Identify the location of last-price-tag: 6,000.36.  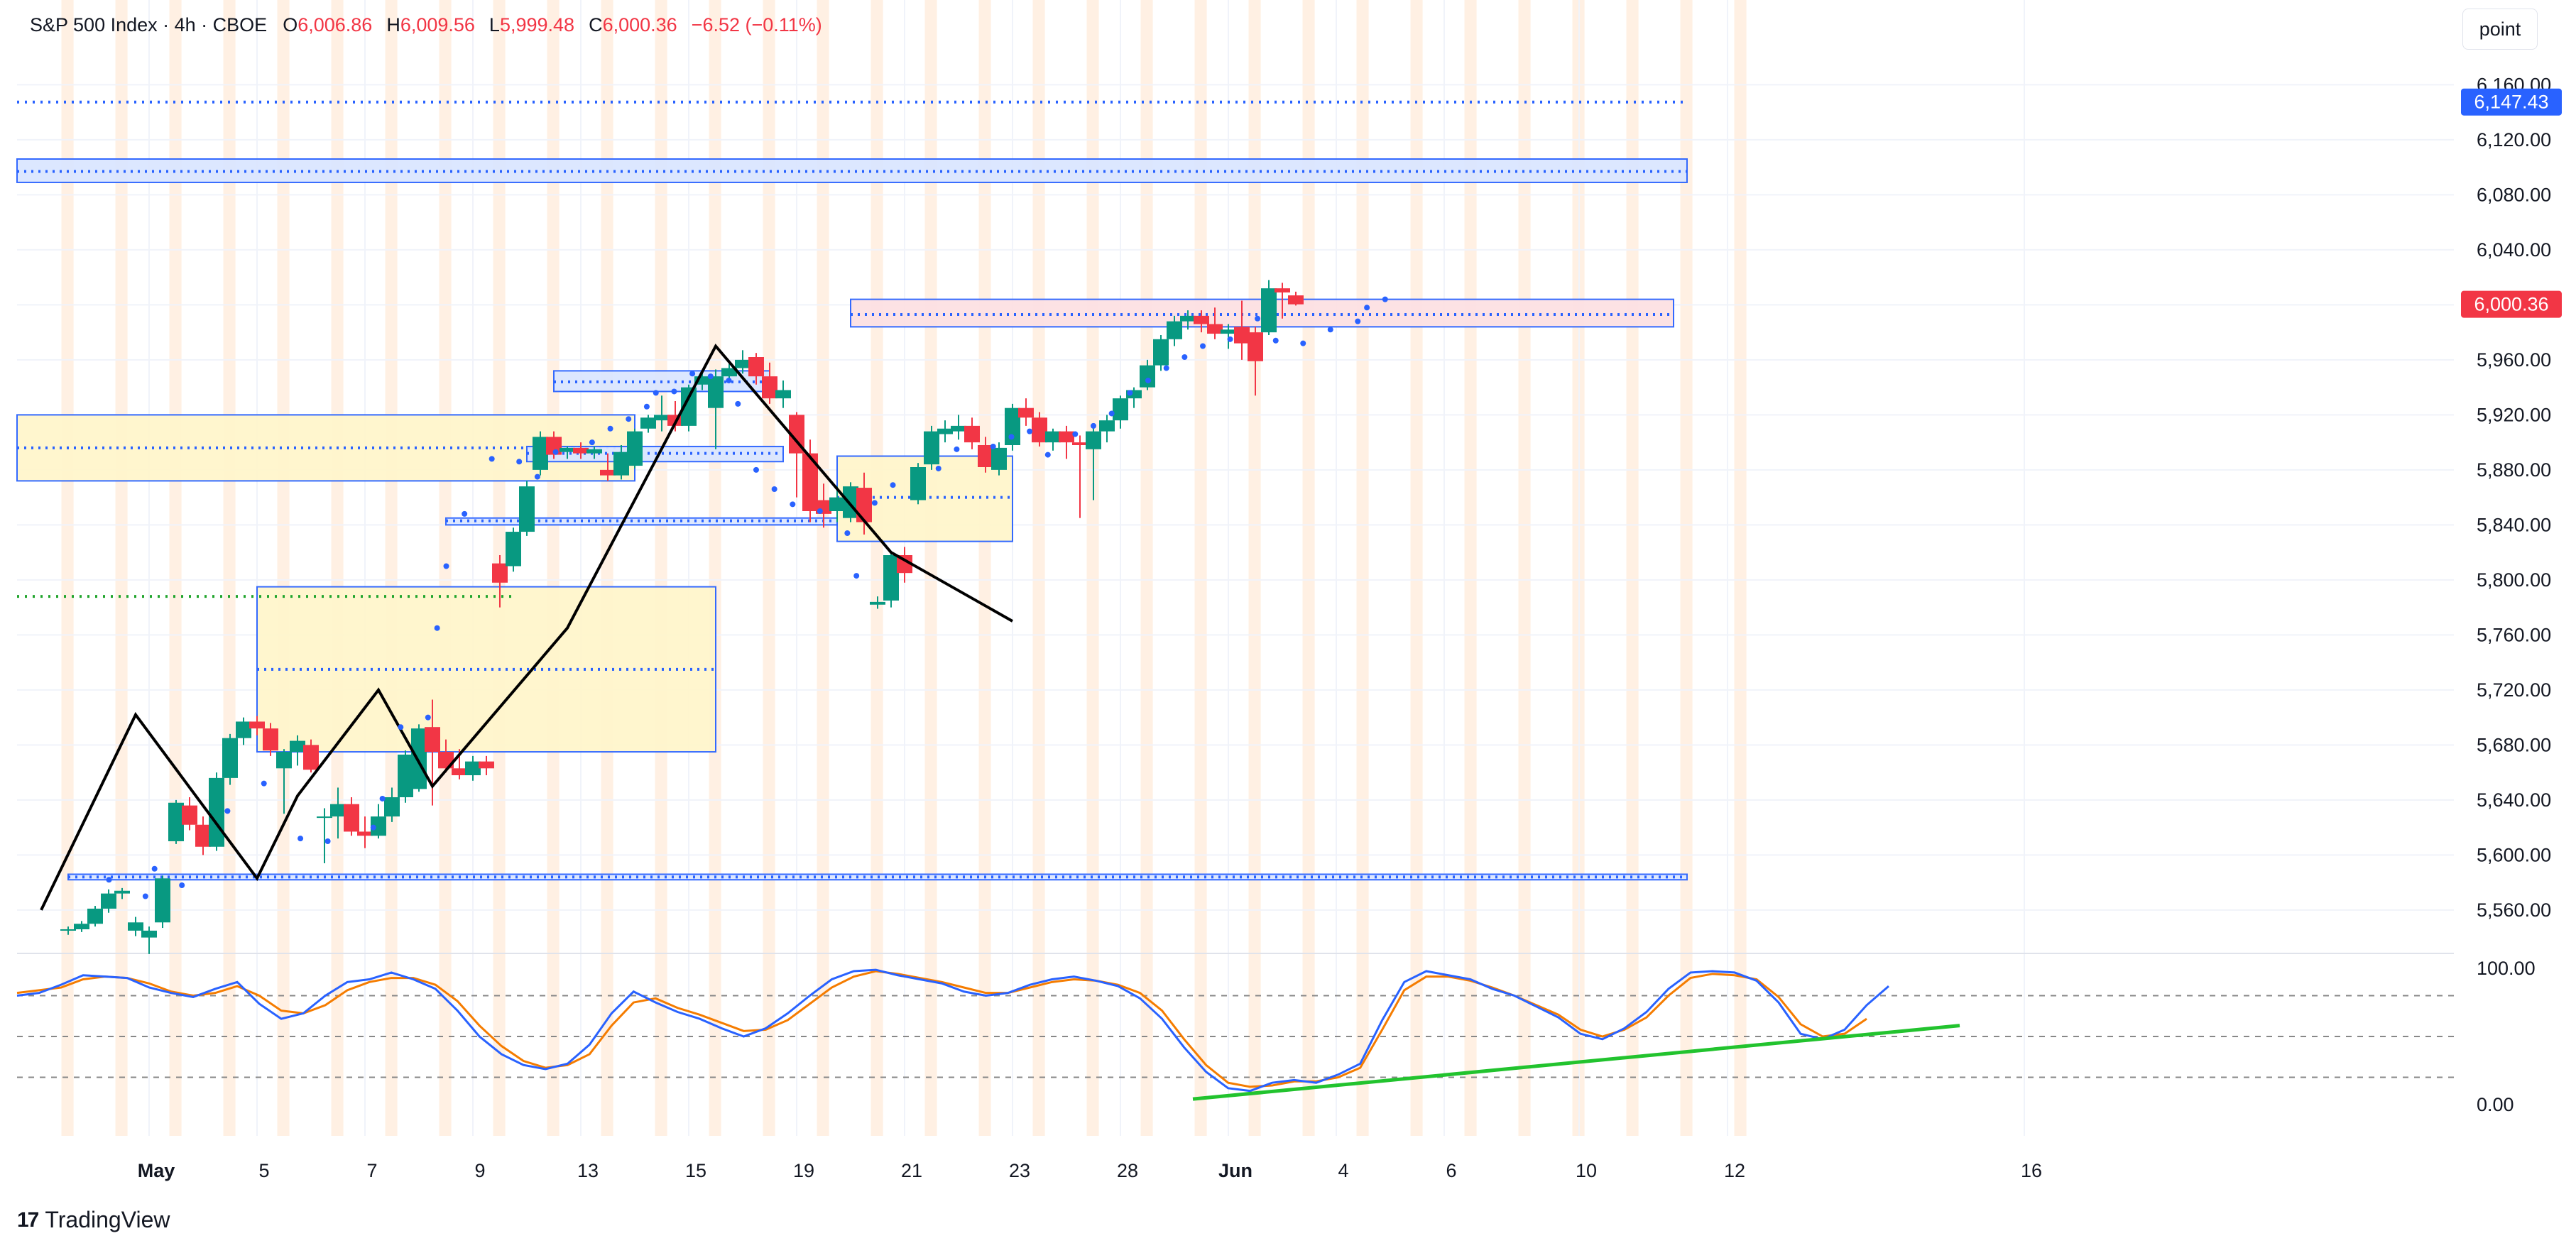
(2511, 304).